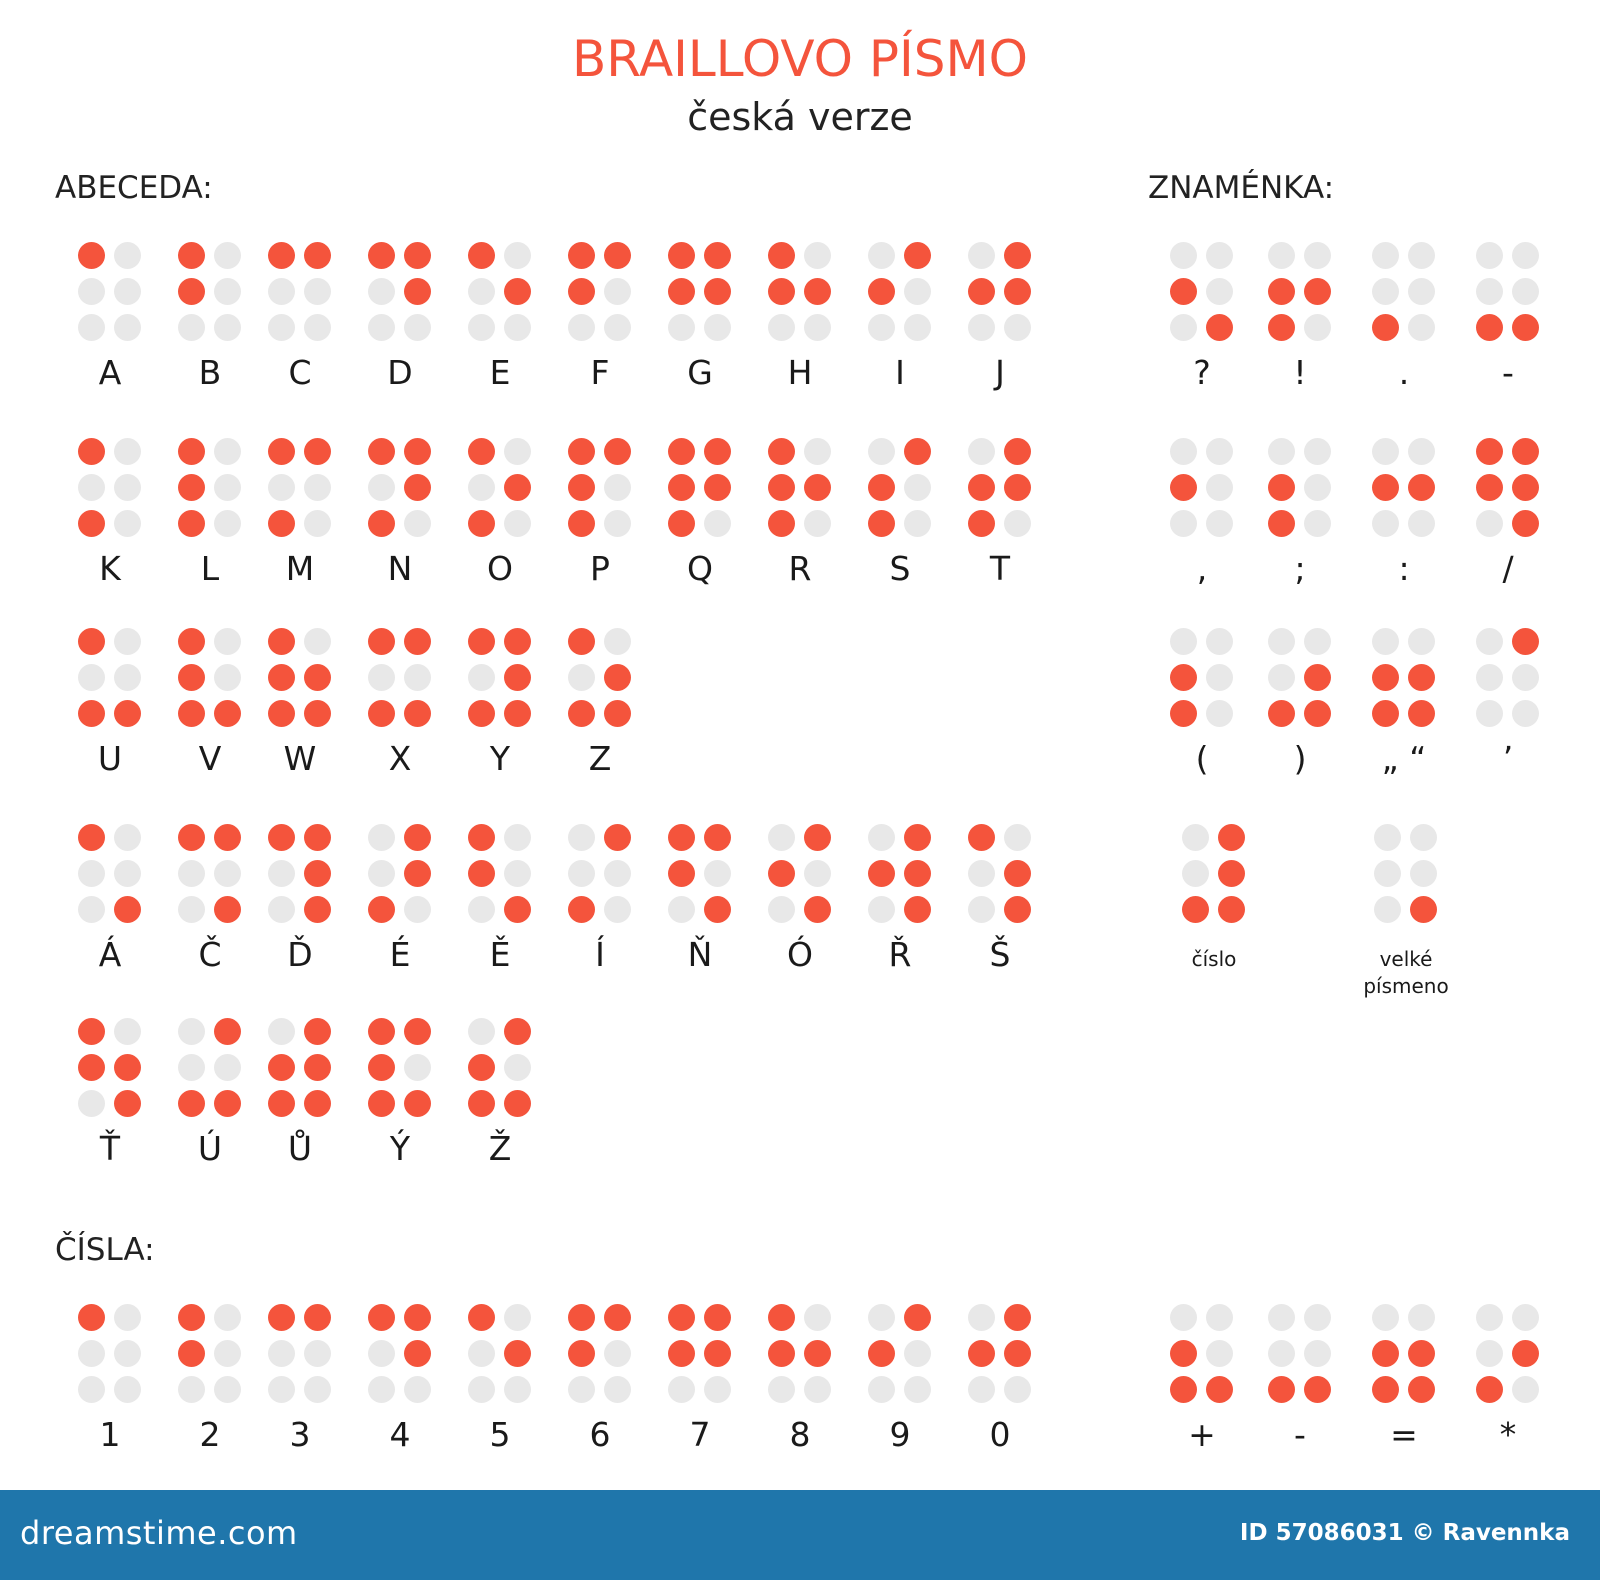 The height and width of the screenshot is (1580, 1600). Describe the element at coordinates (1202, 568) in the screenshot. I see `braille-label: ,` at that location.